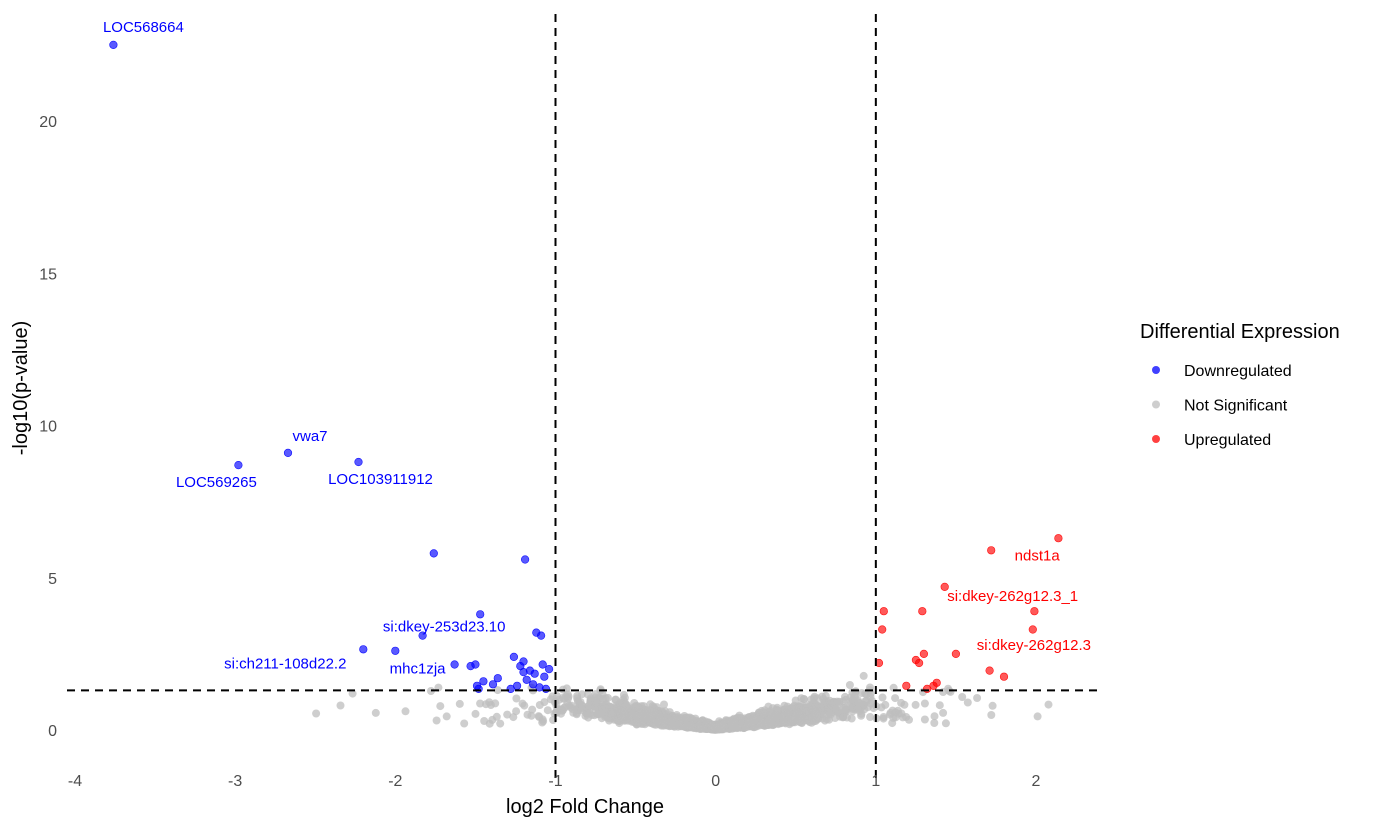 Image resolution: width=1378 pixels, height=828 pixels. What do you see at coordinates (682, 702) in the screenshot?
I see `not-significant-points` at bounding box center [682, 702].